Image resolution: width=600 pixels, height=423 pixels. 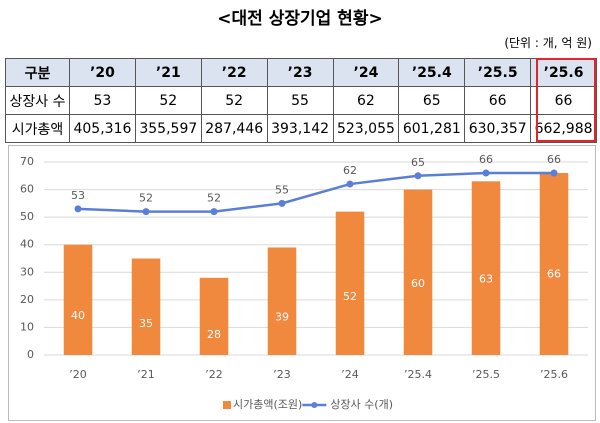 I want to click on title: <대전 상장기업 현황>, so click(x=300, y=19).